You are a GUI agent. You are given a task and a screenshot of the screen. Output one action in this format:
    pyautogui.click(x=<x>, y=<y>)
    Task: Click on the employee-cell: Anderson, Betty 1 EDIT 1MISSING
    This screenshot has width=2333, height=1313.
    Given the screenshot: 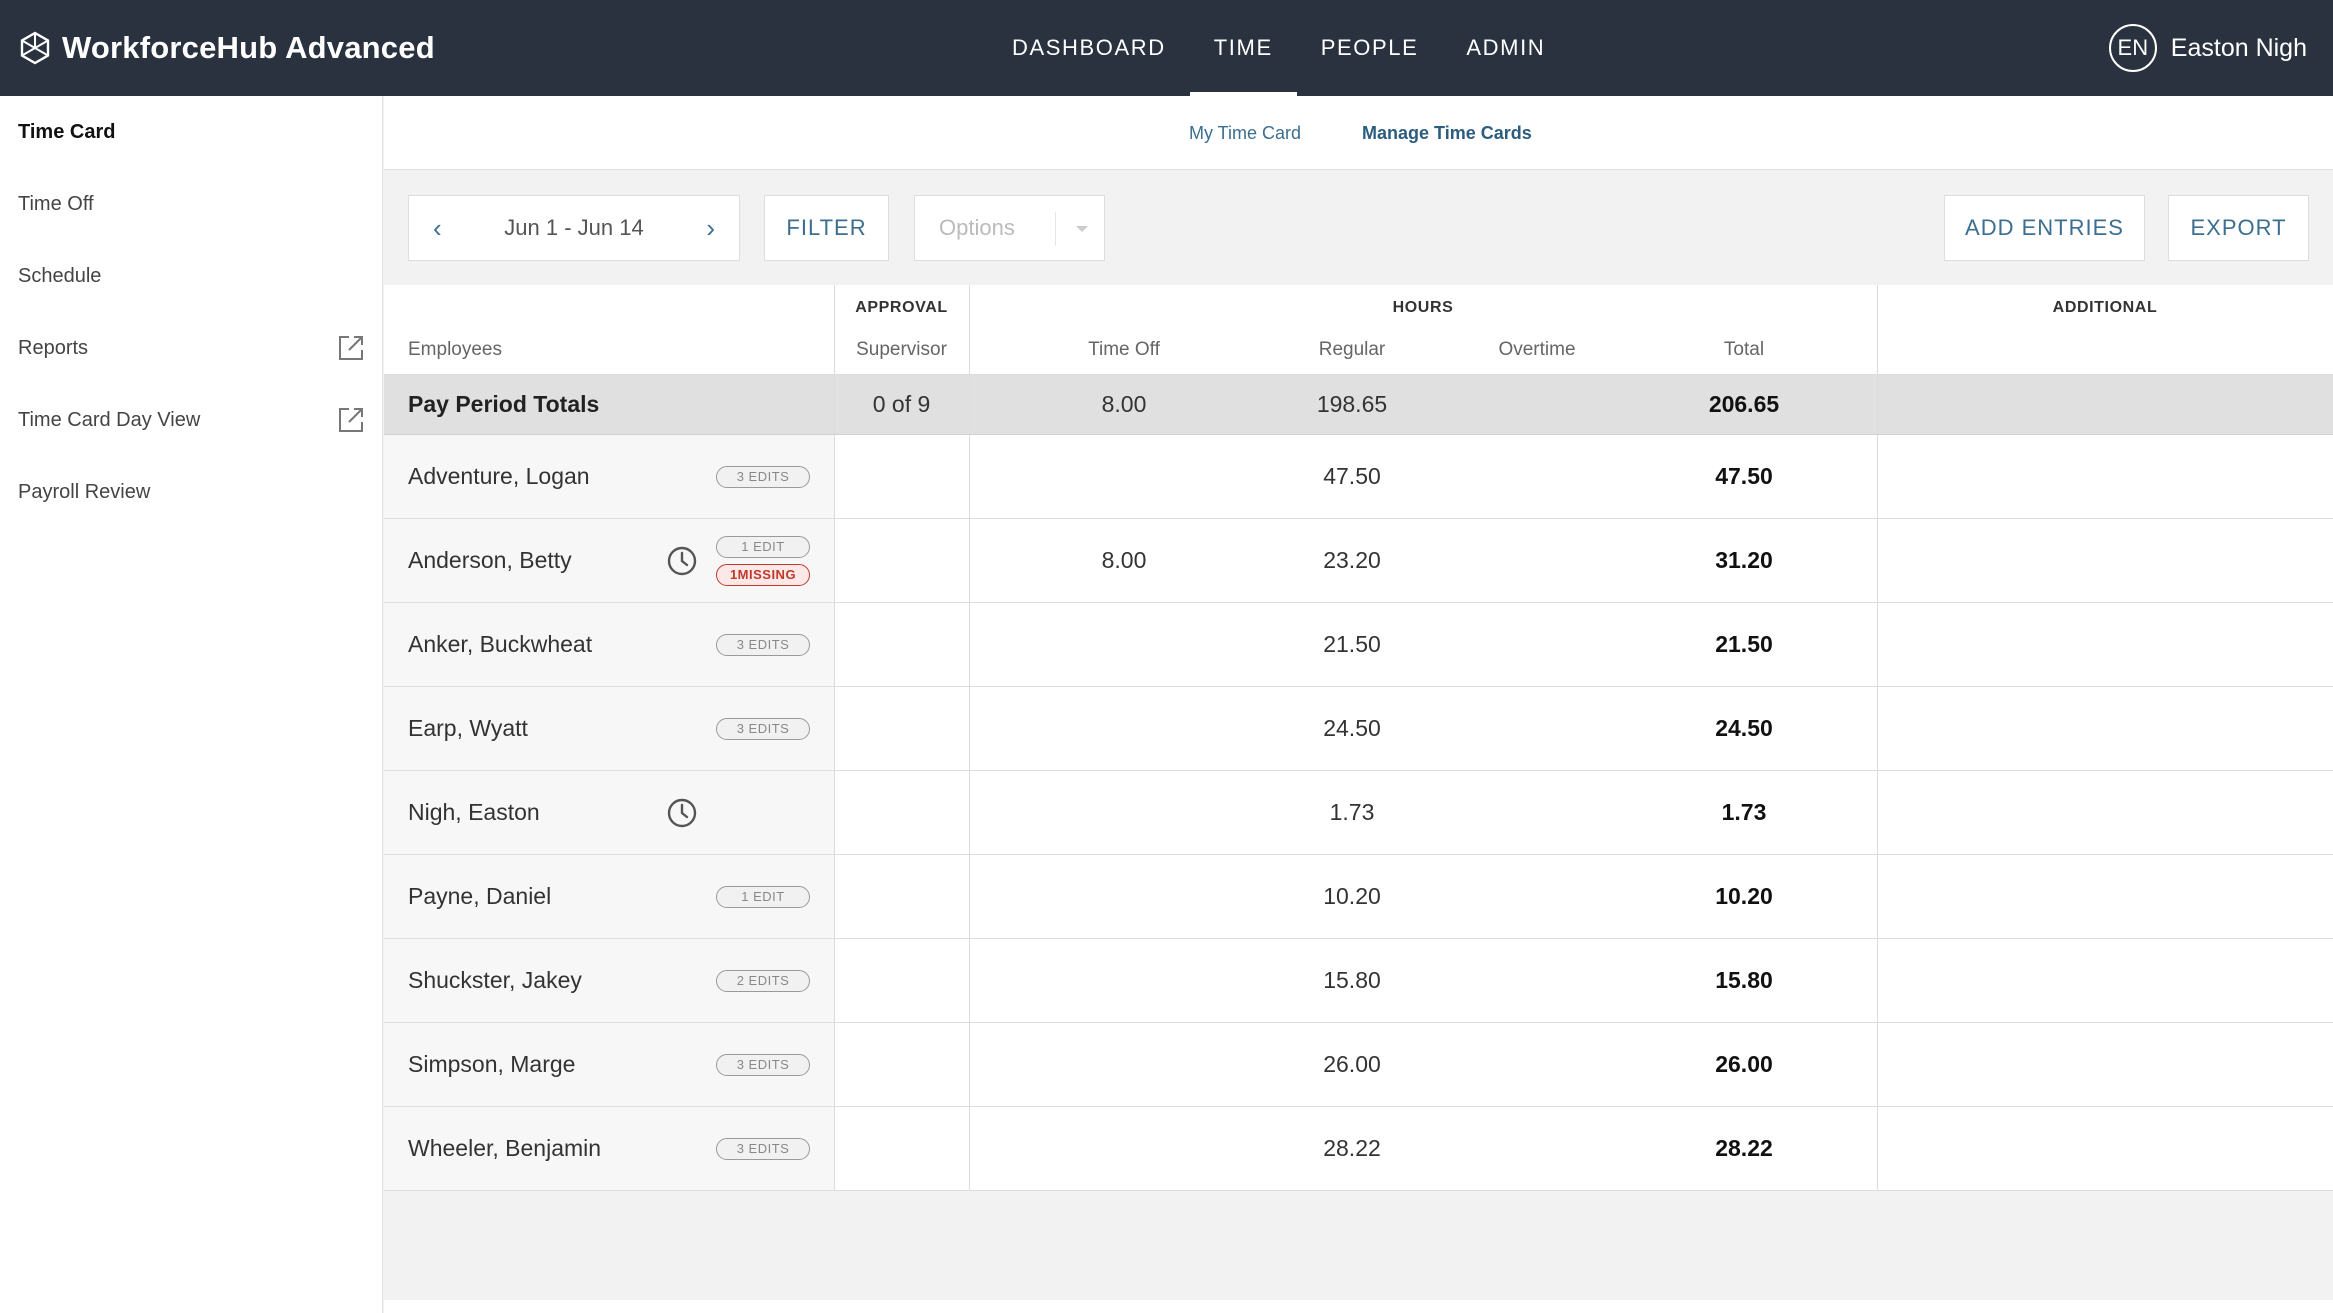 What is the action you would take?
    pyautogui.click(x=609, y=560)
    